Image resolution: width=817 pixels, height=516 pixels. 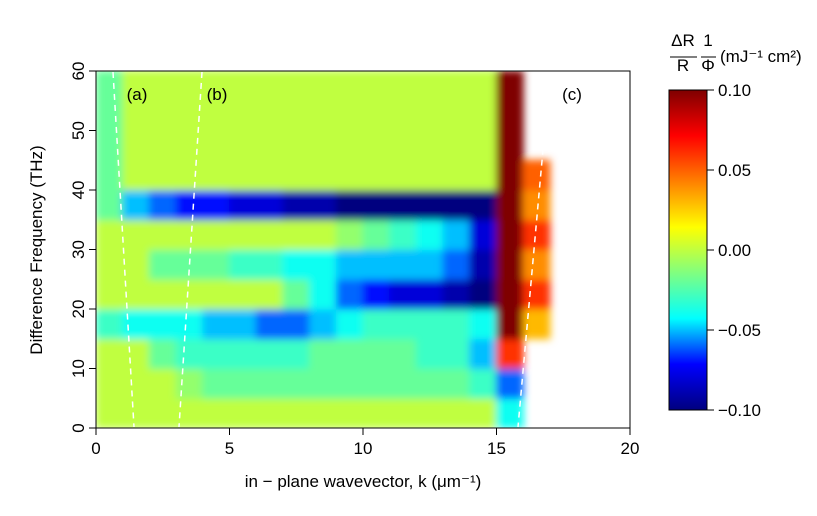 I want to click on y-tick-label: 20, so click(x=78, y=309).